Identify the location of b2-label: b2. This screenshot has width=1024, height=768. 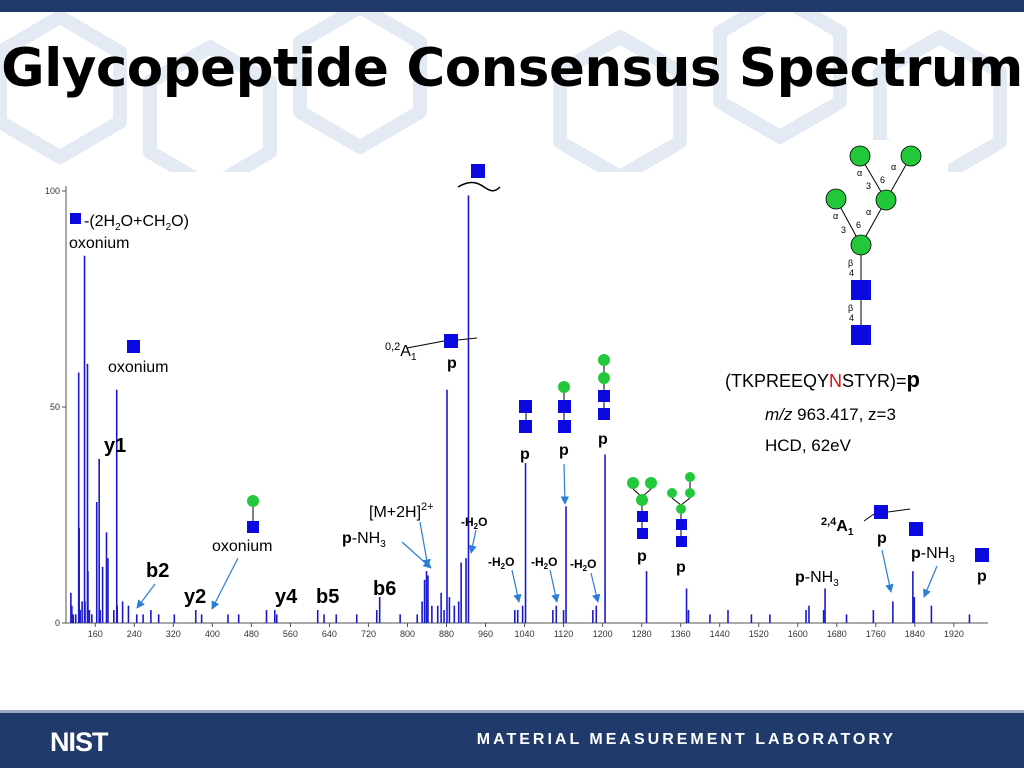
(157, 571).